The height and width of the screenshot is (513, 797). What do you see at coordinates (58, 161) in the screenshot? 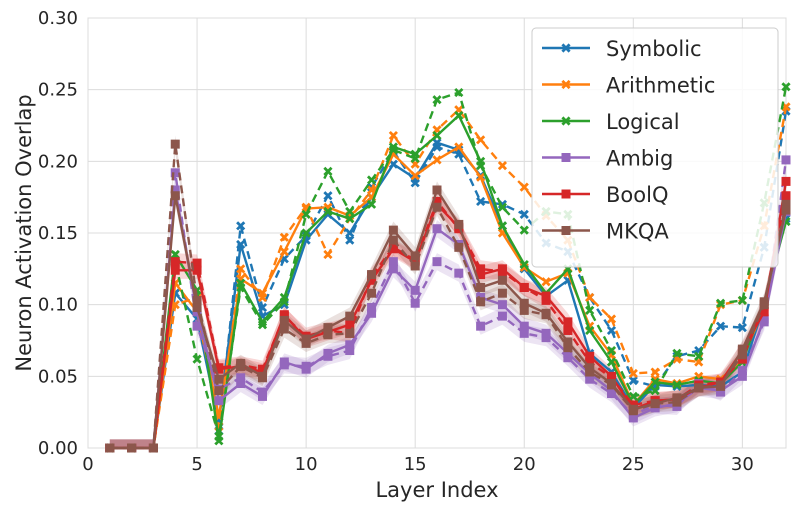
I see `y-tick-label: 0.20` at bounding box center [58, 161].